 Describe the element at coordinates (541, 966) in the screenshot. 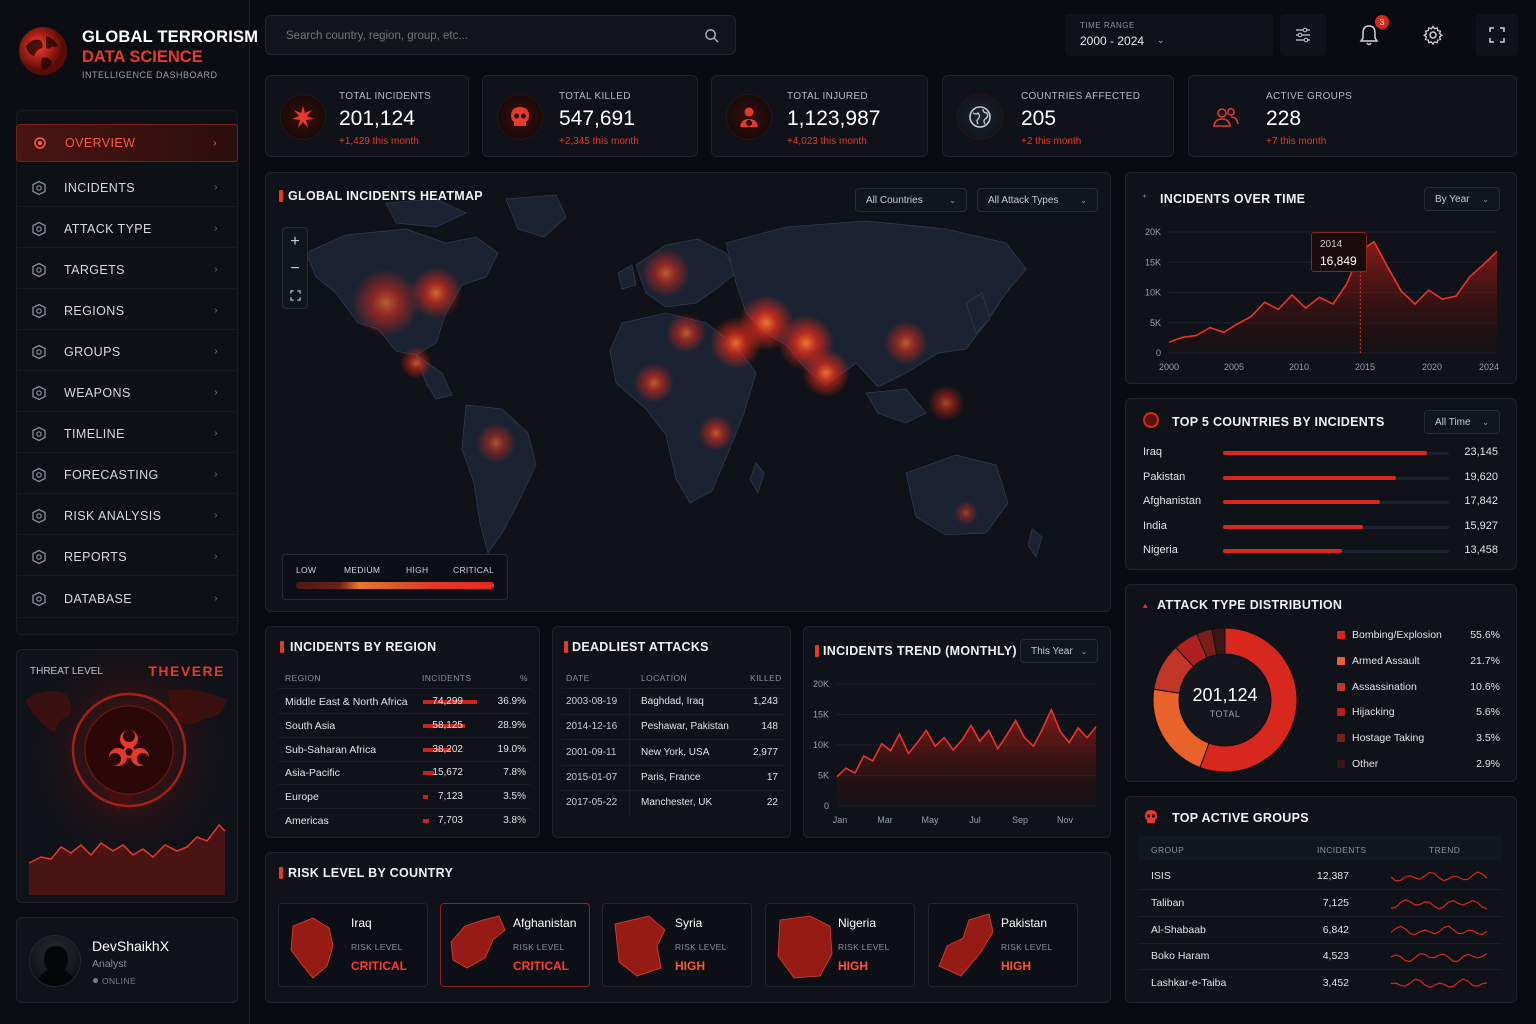

I see `risk-level-value: CRITICAL` at that location.